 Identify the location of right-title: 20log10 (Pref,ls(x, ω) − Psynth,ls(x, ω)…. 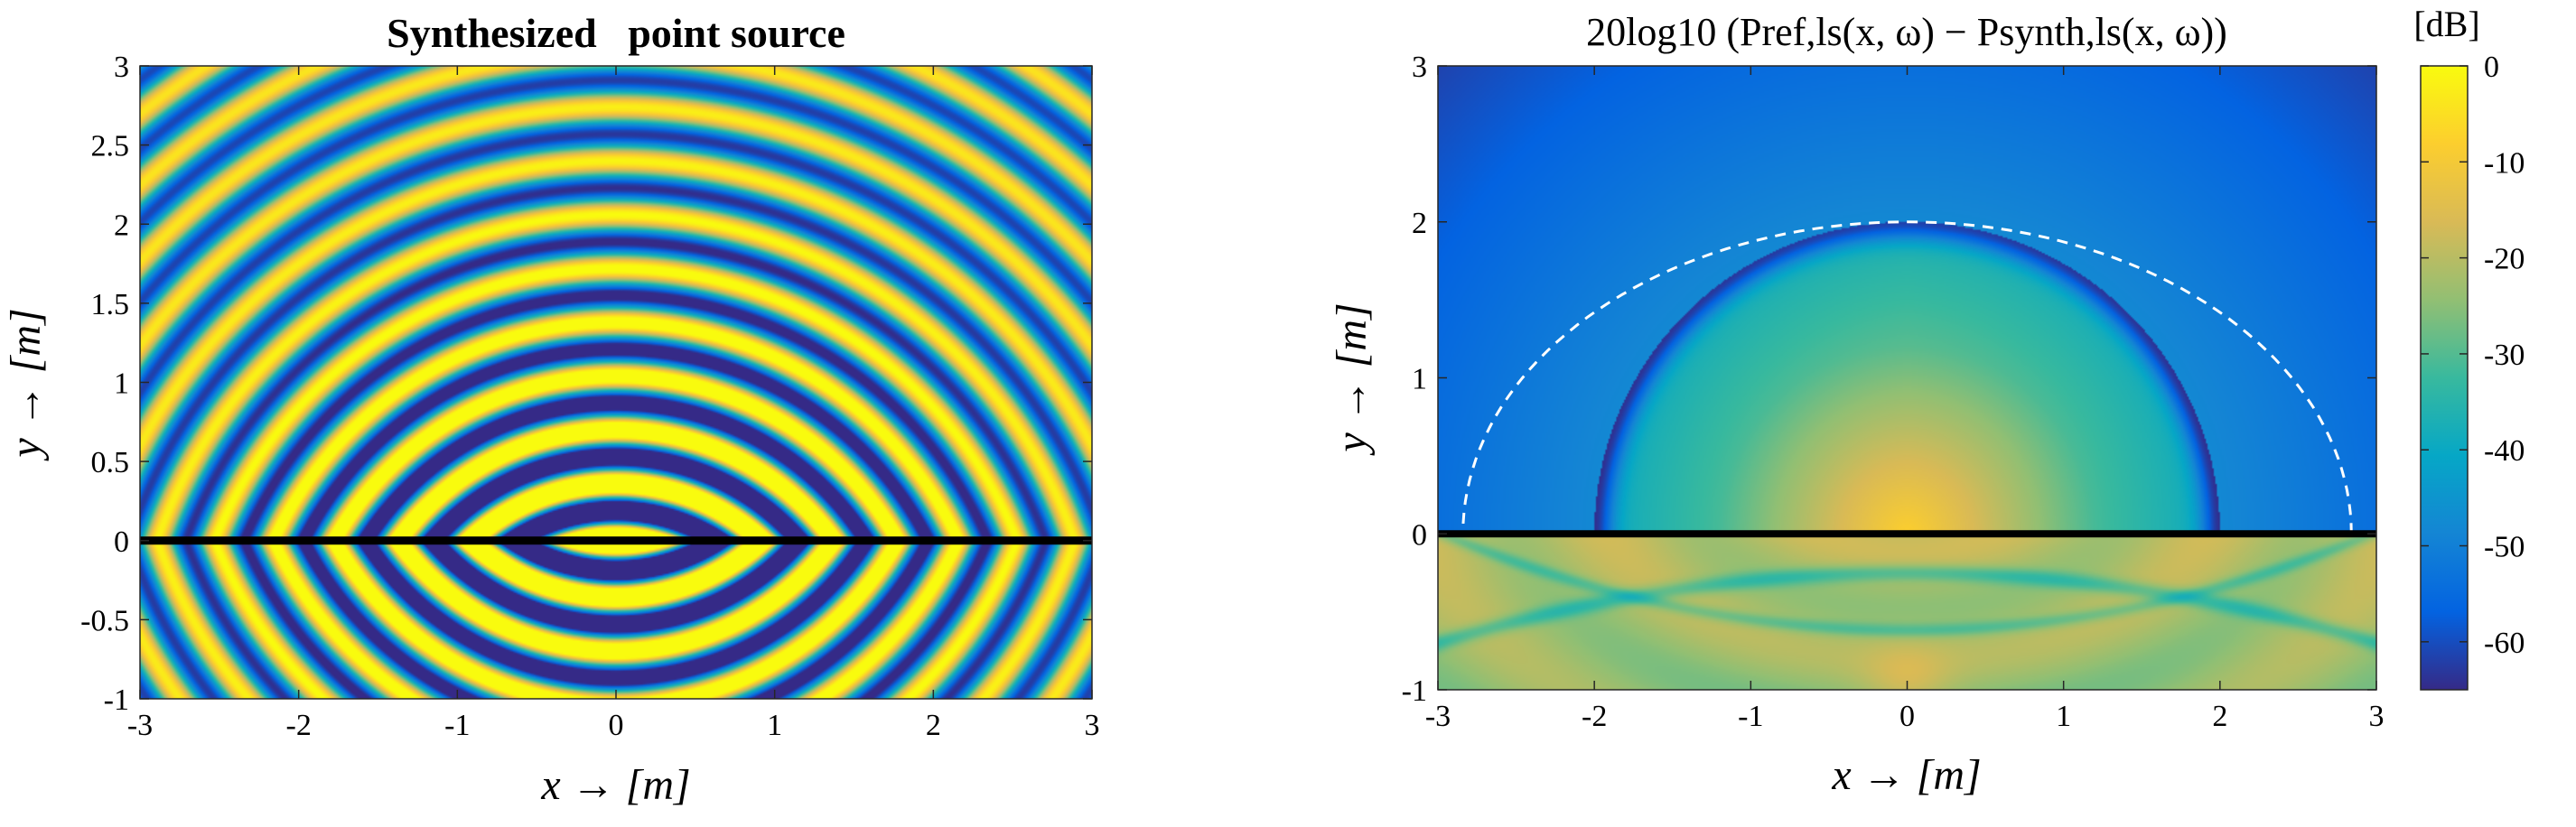
(1907, 32).